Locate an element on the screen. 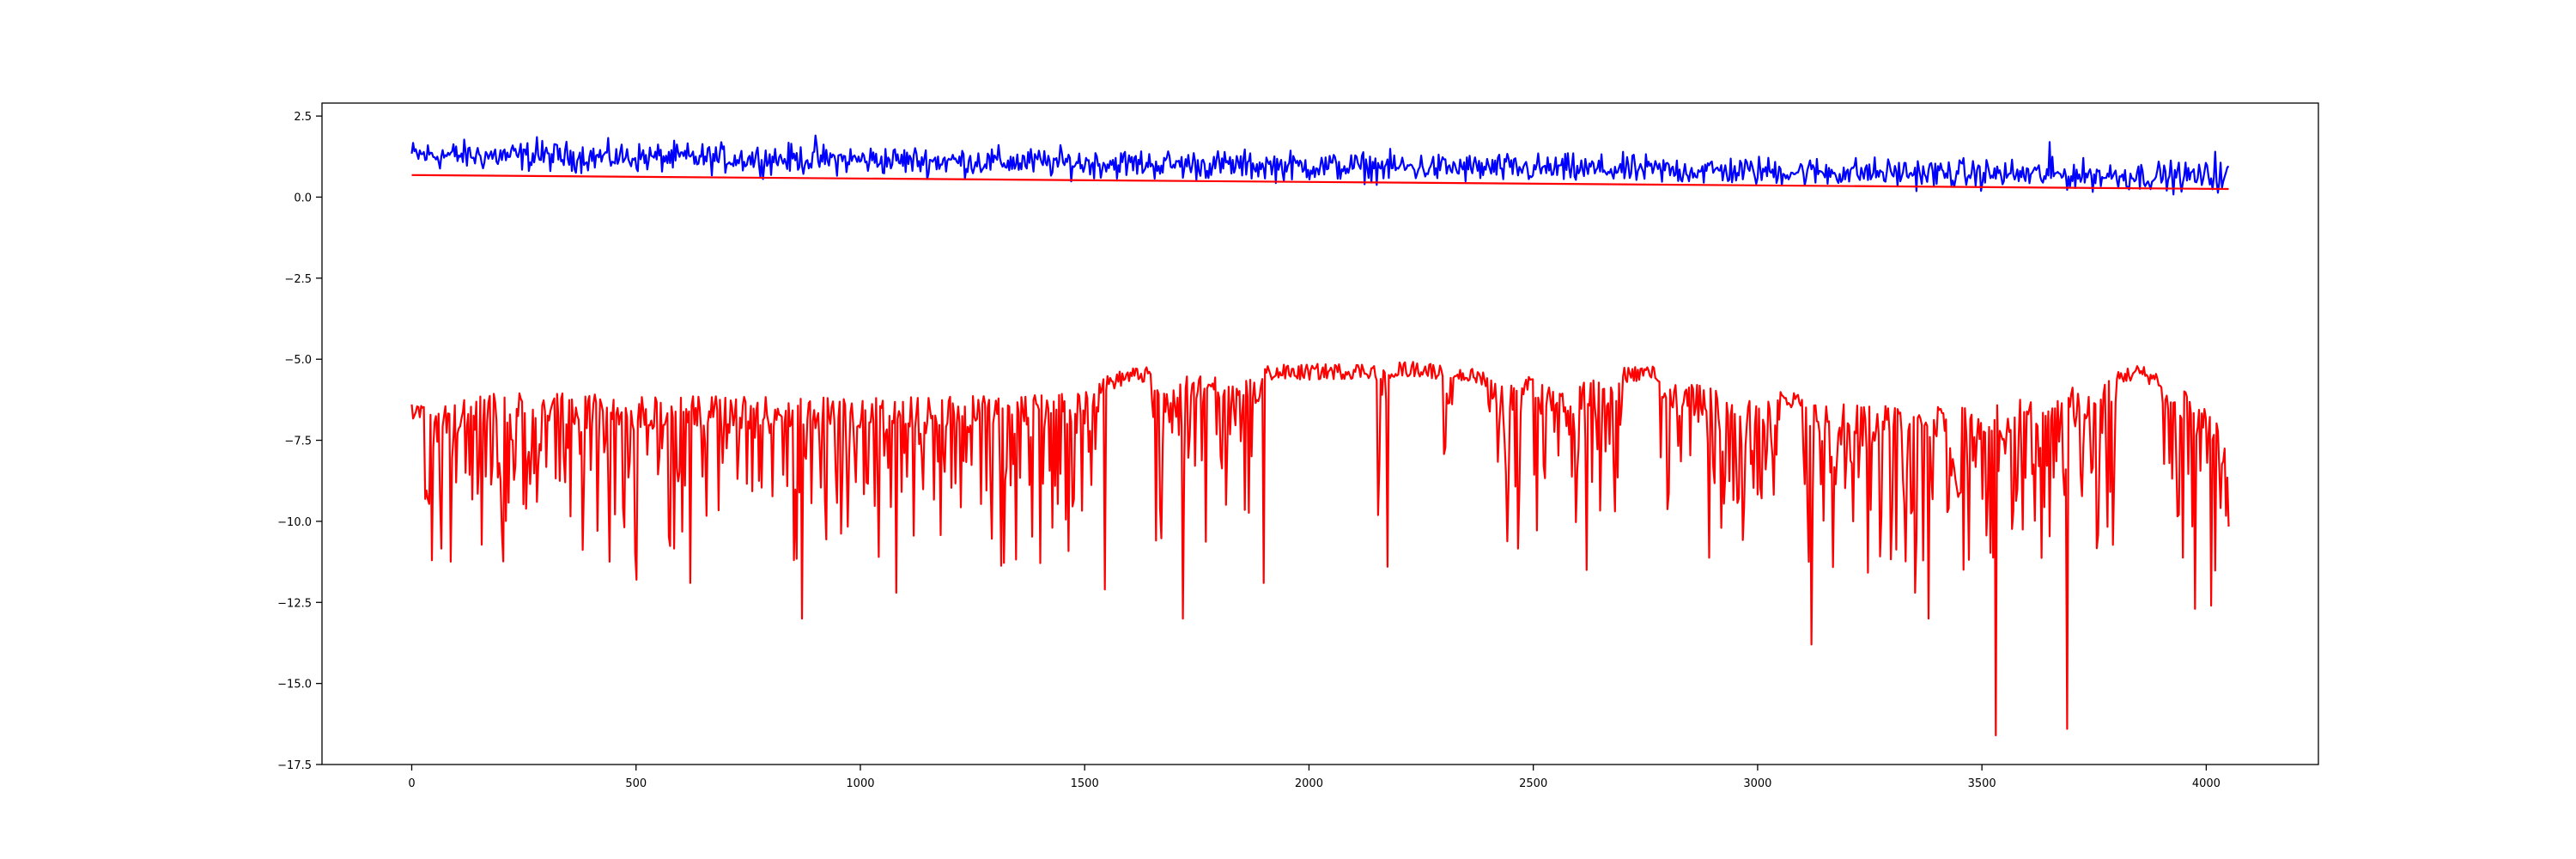  y-tick-label: −15.0 is located at coordinates (294, 685).